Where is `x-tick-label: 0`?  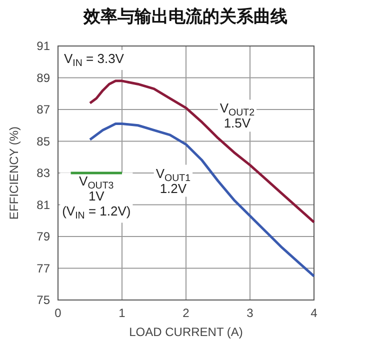
x-tick-label: 0 is located at coordinates (58, 313).